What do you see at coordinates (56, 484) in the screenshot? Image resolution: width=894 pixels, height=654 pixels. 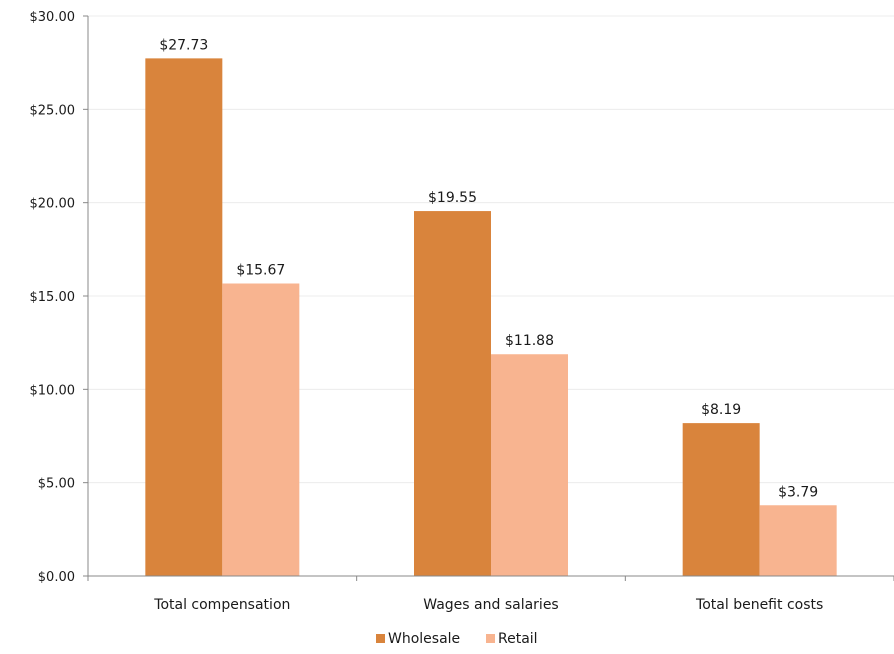 I see `y-tick-label: $5.00` at bounding box center [56, 484].